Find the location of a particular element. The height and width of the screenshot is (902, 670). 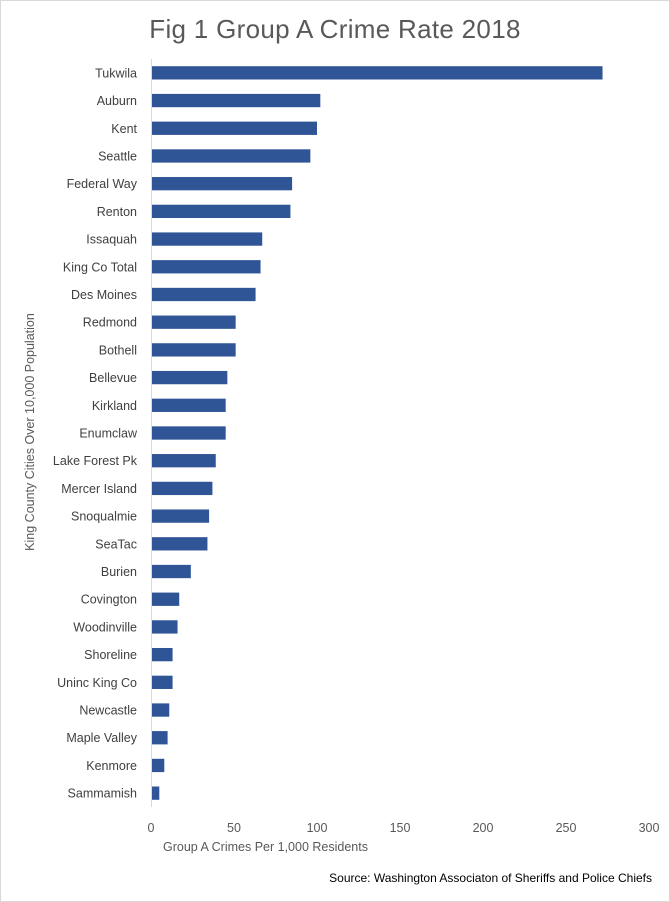

x-tick-label: 150 is located at coordinates (400, 828).